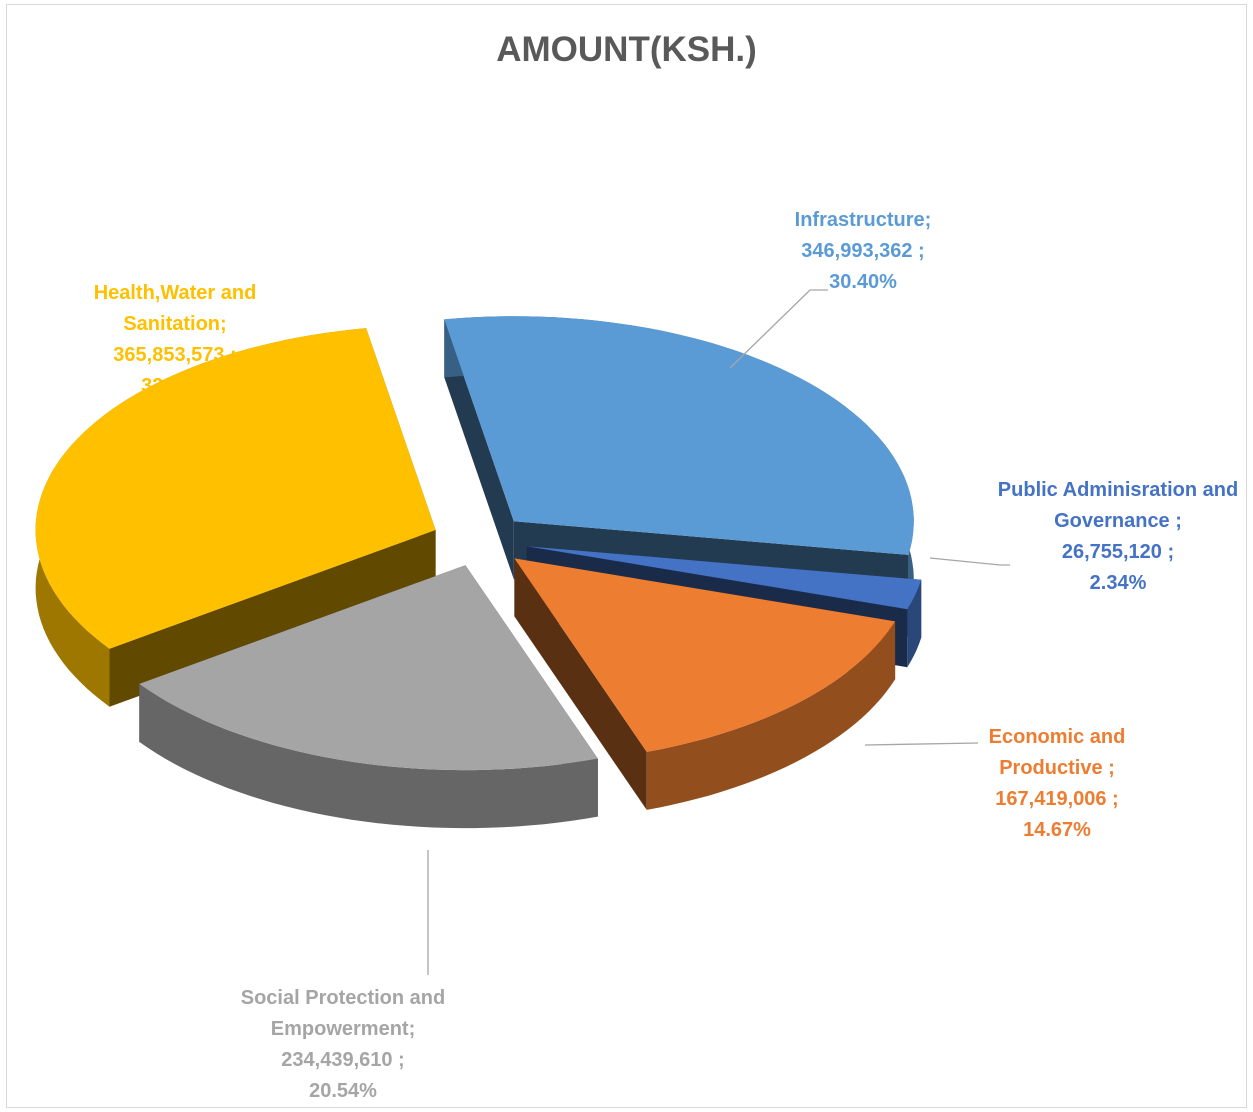 The image size is (1253, 1112). Describe the element at coordinates (343, 1013) in the screenshot. I see `label-category: Social Protection and Empowerment;` at that location.